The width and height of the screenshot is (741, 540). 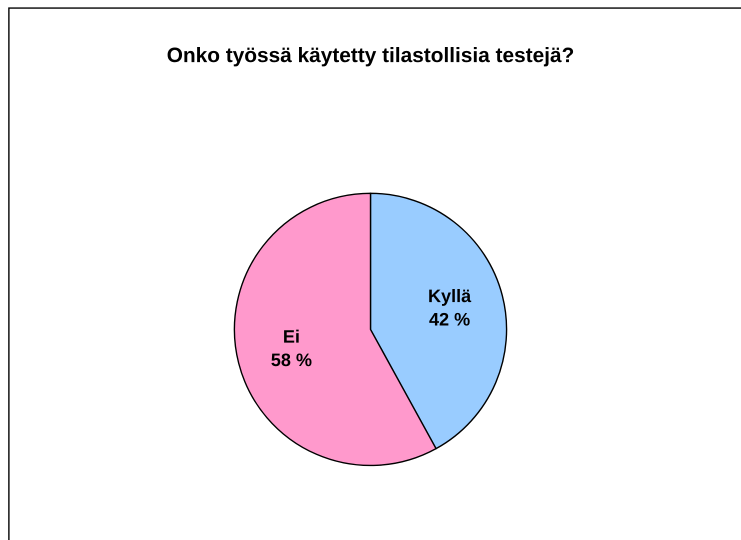 What do you see at coordinates (291, 359) in the screenshot?
I see `data-label: 58 %` at bounding box center [291, 359].